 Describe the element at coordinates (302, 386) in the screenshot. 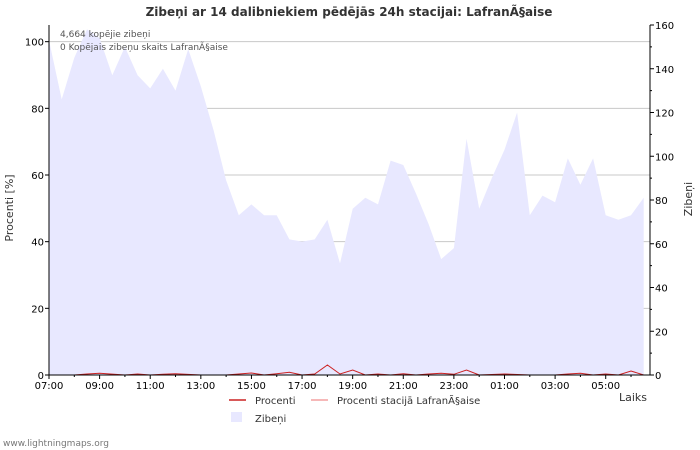

I see `tick-label-x-5: 17:00` at that location.